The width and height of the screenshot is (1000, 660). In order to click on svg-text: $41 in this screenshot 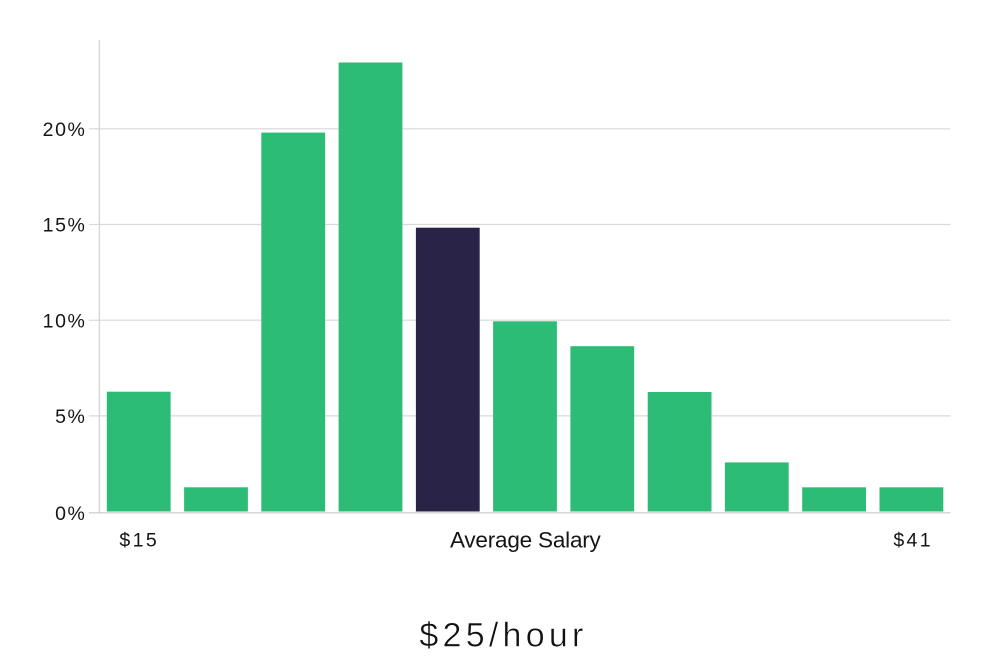, I will do `click(913, 541)`.